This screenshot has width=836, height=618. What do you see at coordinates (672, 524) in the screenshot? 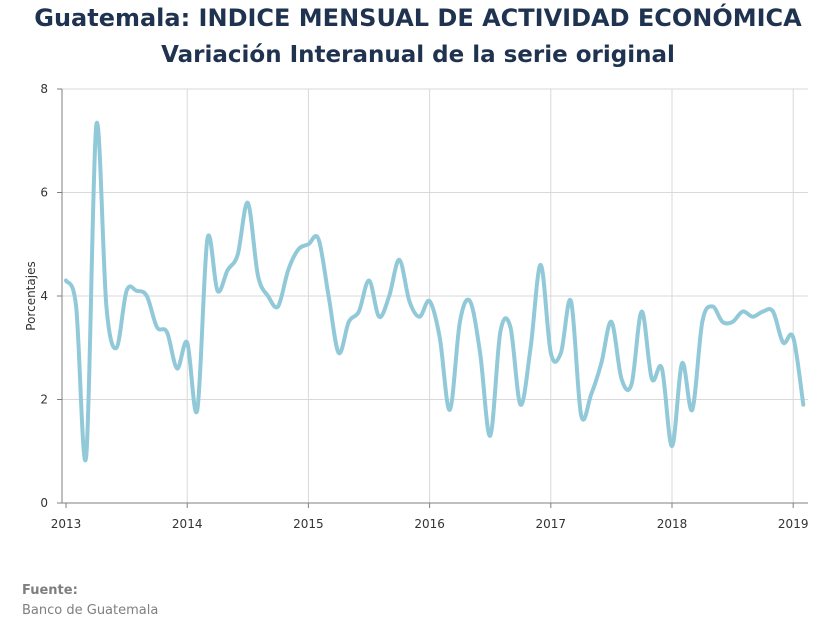
I see `x-tick-label: 2018` at bounding box center [672, 524].